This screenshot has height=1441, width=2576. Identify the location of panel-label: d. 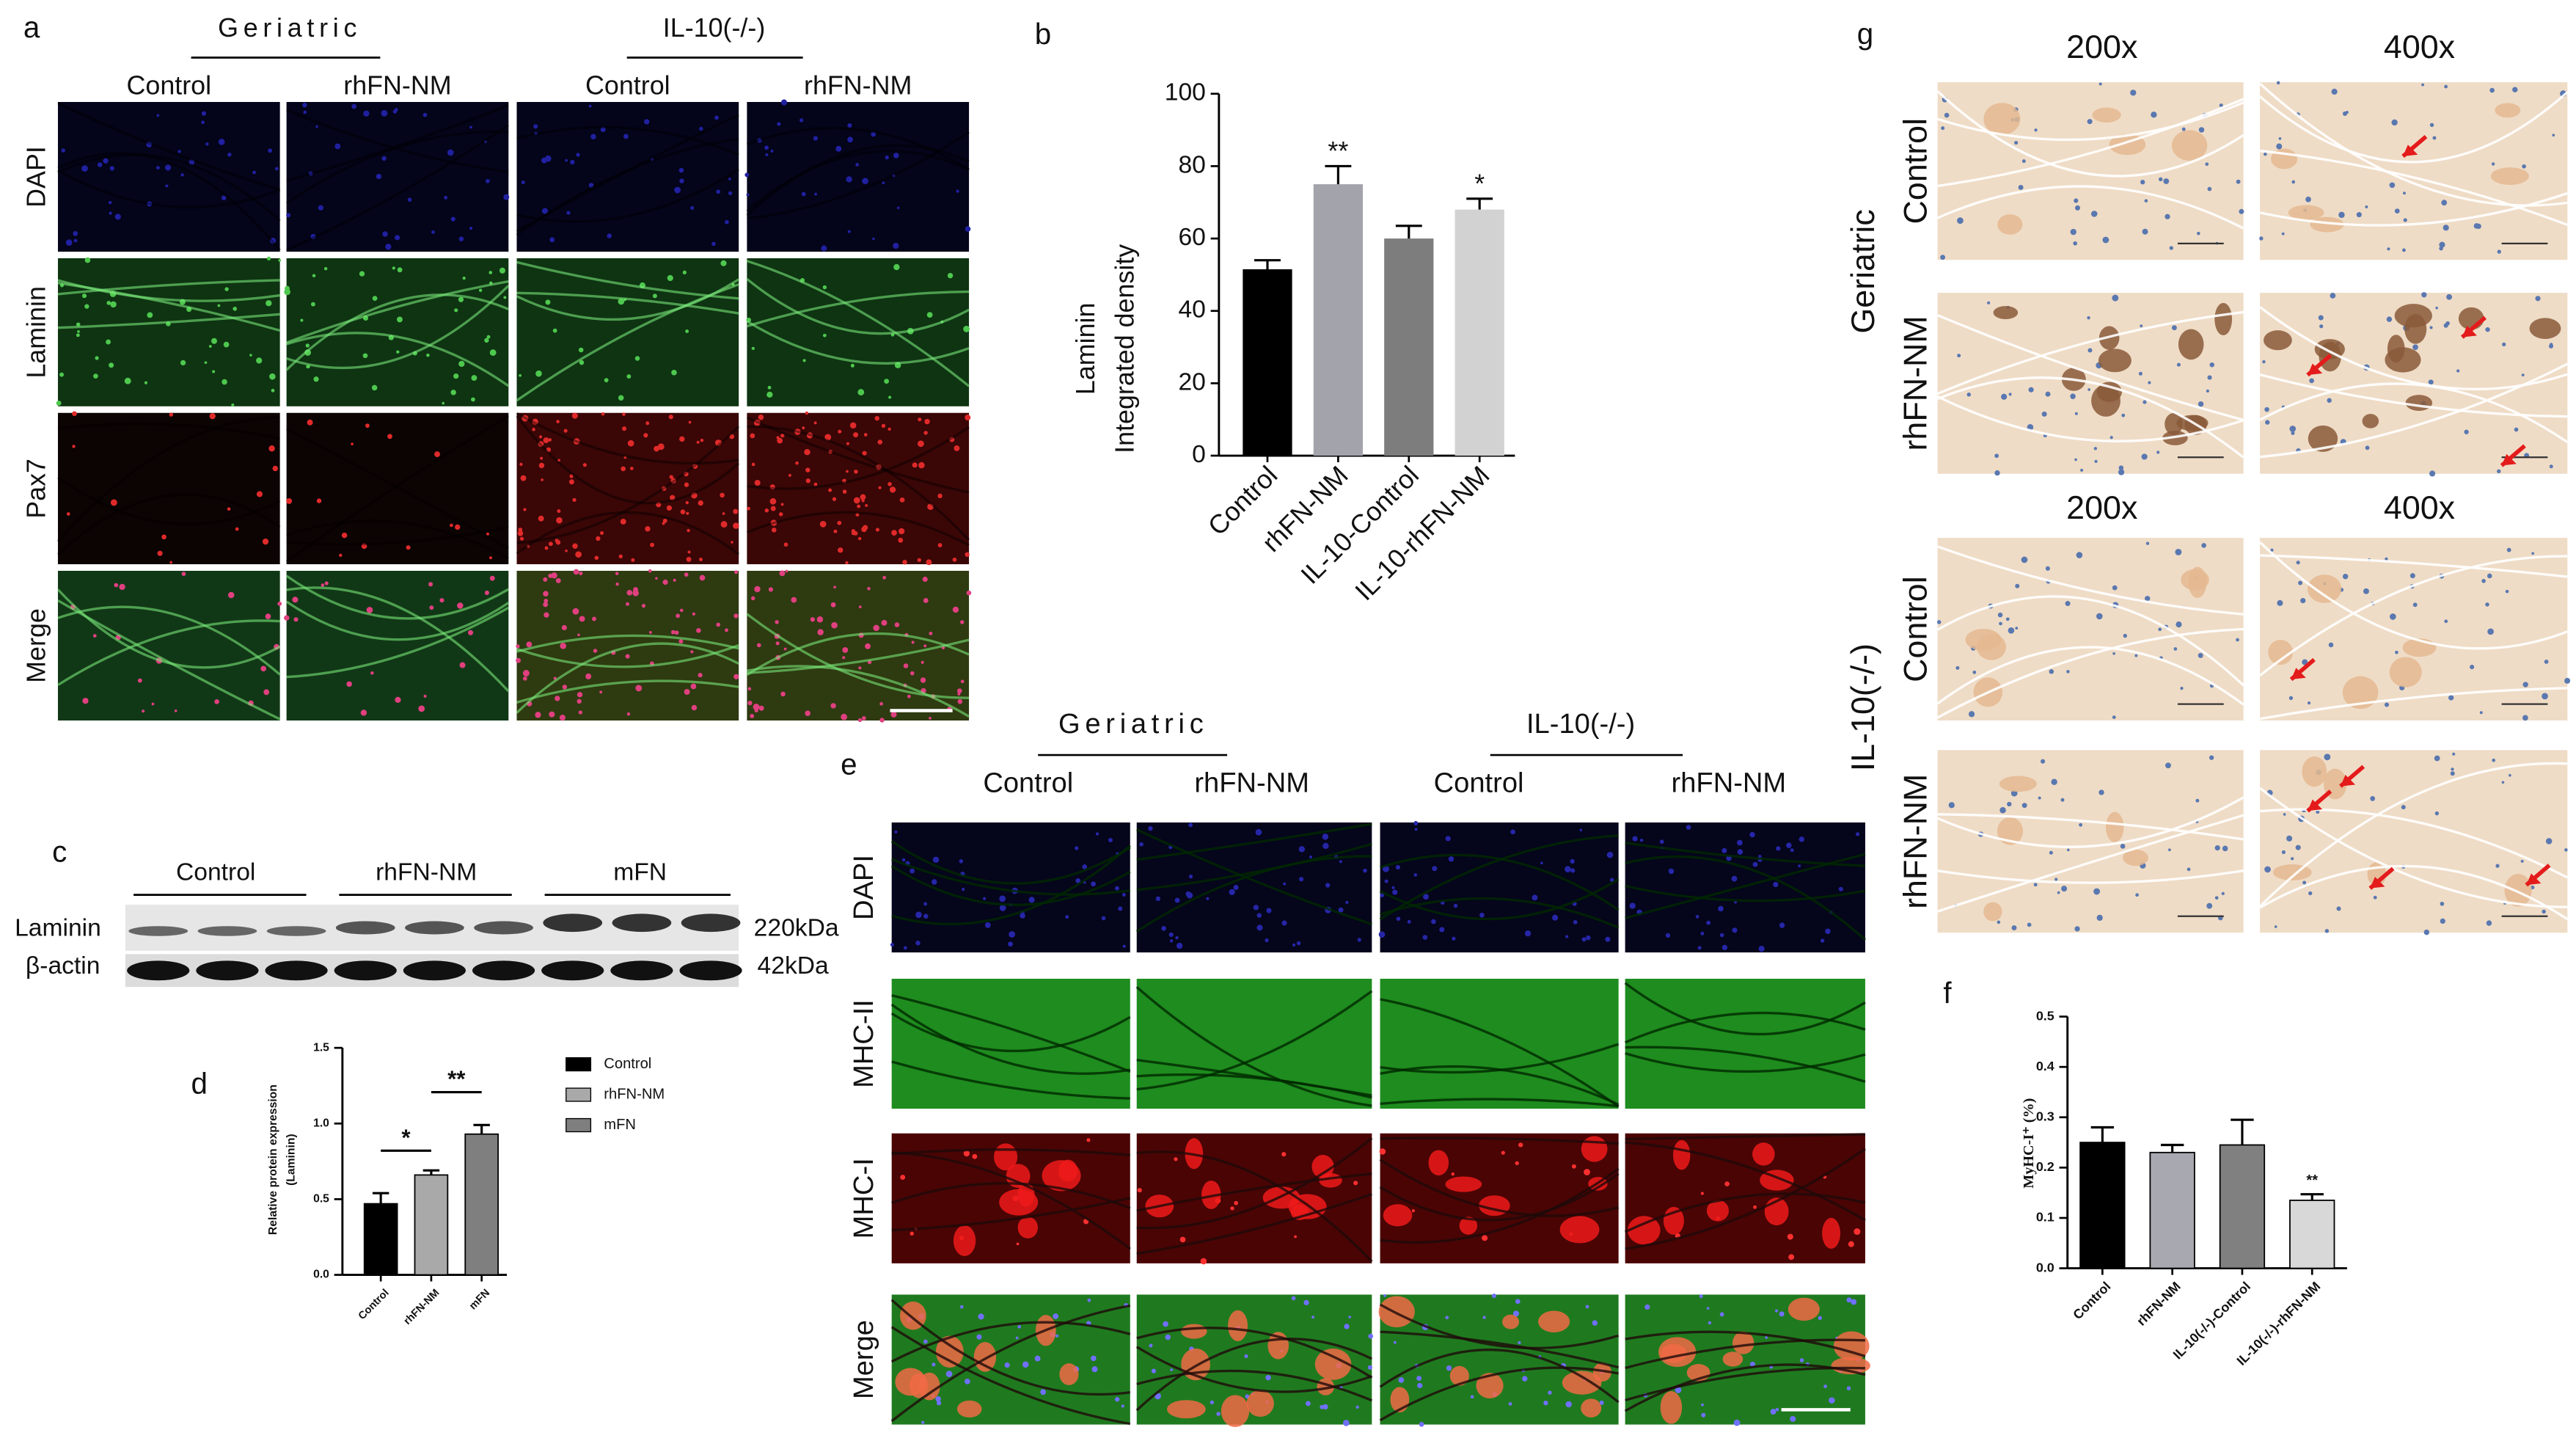
(200, 1083).